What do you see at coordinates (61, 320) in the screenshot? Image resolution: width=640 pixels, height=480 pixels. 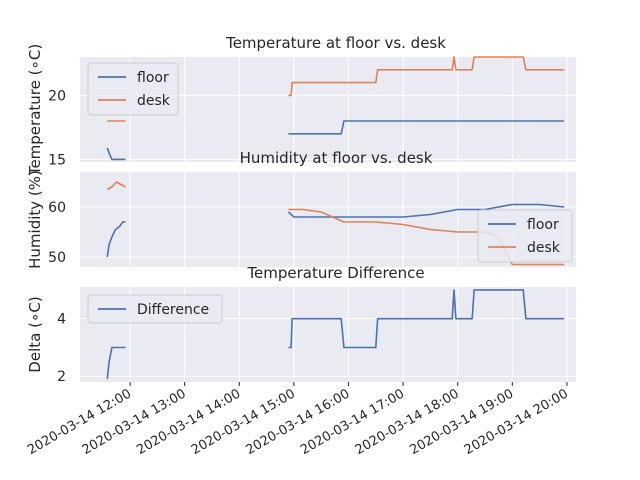 I see `y-tick-label: 4` at bounding box center [61, 320].